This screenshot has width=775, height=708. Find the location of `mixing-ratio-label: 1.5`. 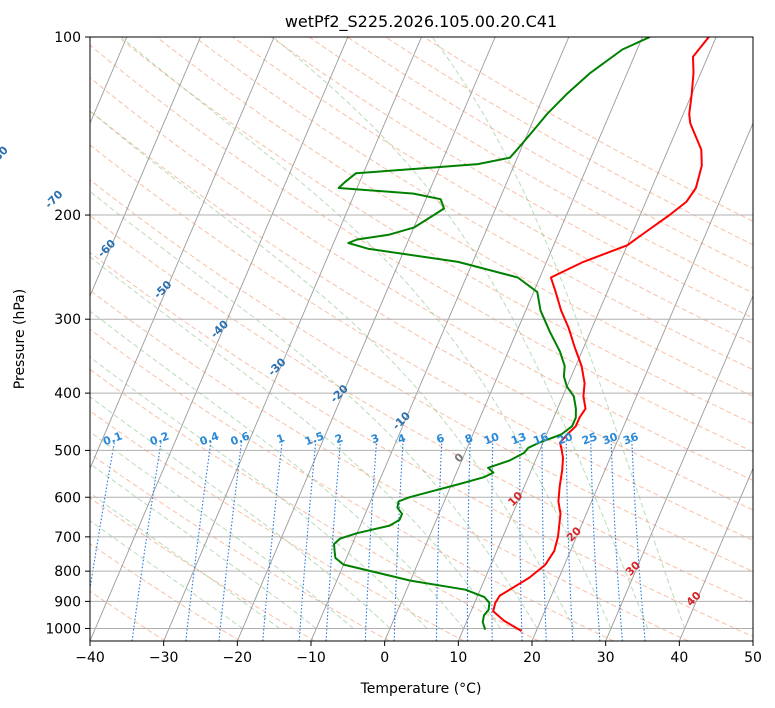

mixing-ratio-label: 1.5 is located at coordinates (314, 438).